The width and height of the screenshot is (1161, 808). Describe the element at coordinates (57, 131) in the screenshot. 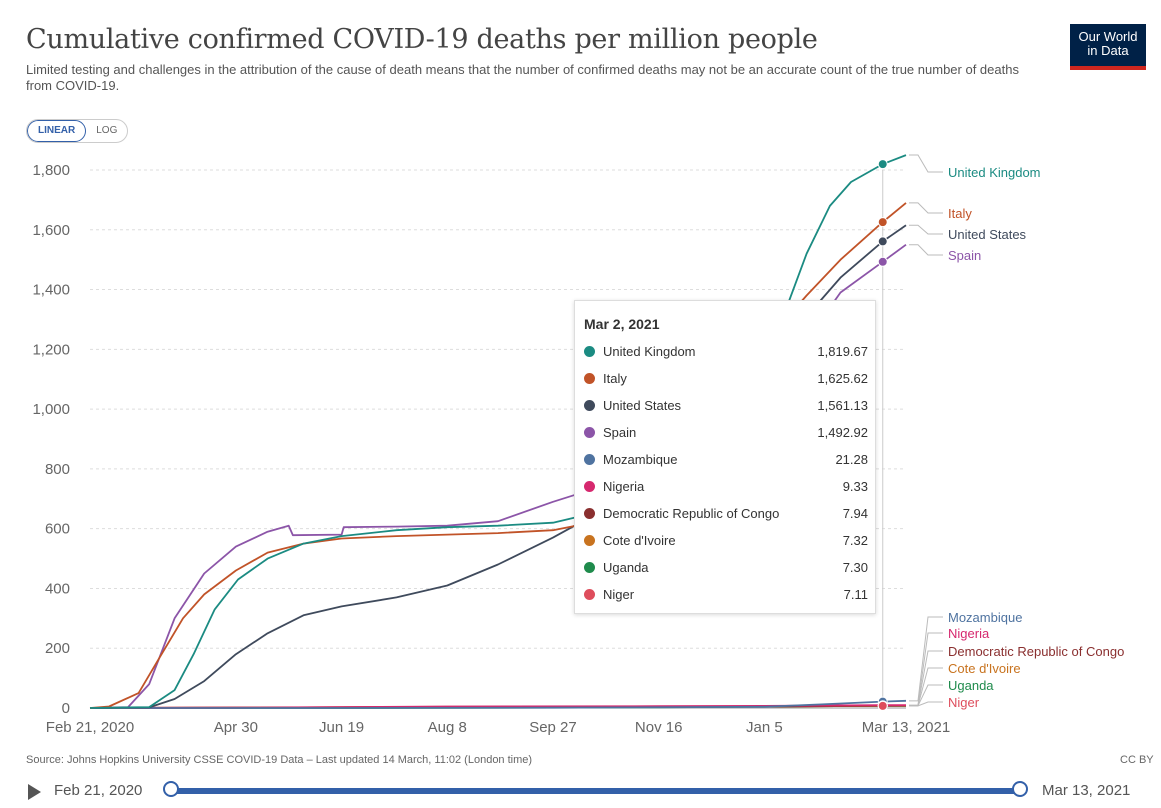

I see `linear-scale-button: LINEAR` at that location.